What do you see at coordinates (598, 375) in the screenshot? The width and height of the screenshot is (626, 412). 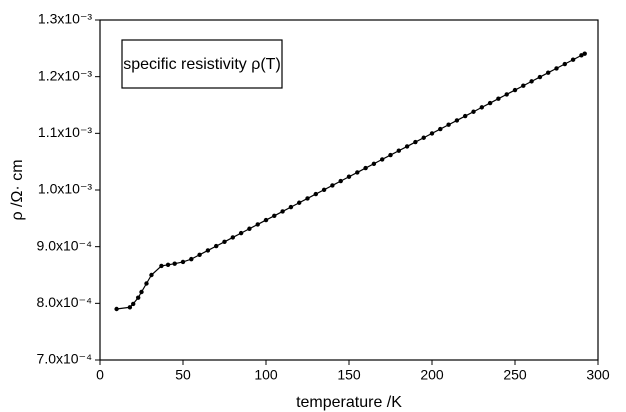 I see `x-tick-label: 300` at bounding box center [598, 375].